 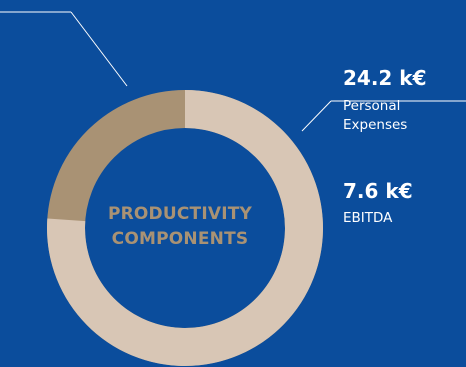 I want to click on donut-center-label: PRODUCTIVITY COMPONENTS, so click(x=180, y=227).